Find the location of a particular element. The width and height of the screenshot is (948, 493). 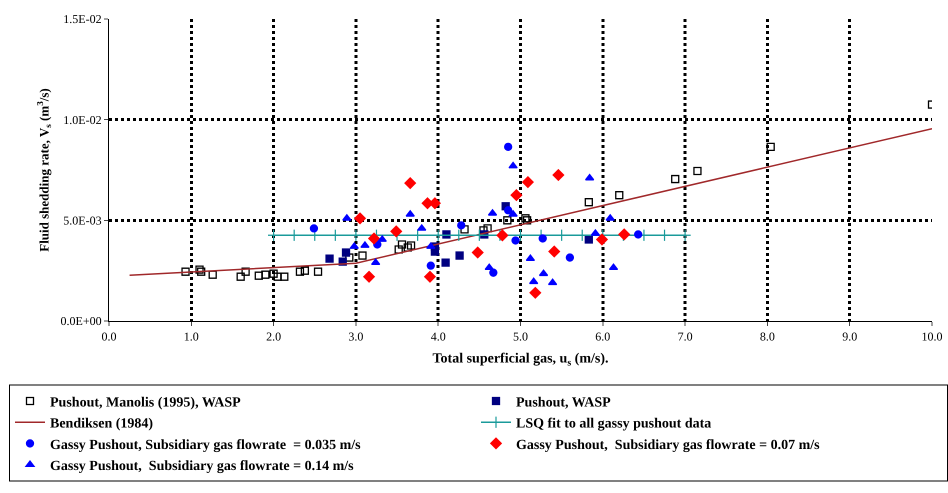

legend-label: LSQ fit to all gassy pushout data is located at coordinates (614, 424).